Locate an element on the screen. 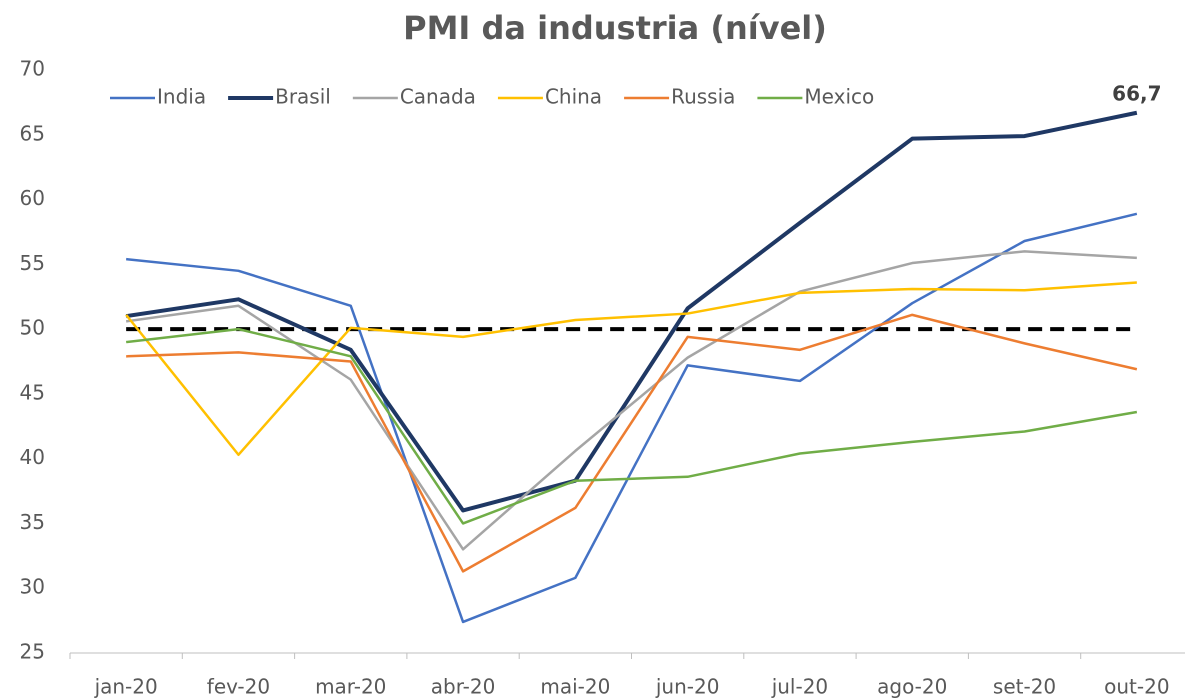  x-tick-label: out-20 is located at coordinates (1136, 687).